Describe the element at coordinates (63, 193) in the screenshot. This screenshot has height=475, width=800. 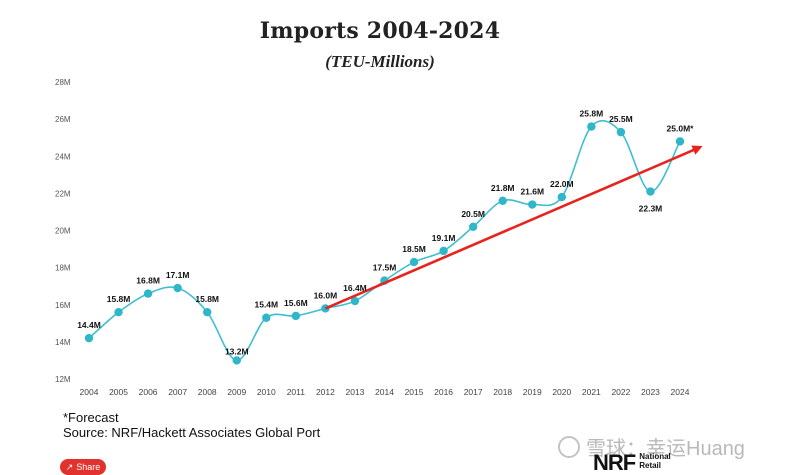
I see `y-tick-label: 22M` at that location.